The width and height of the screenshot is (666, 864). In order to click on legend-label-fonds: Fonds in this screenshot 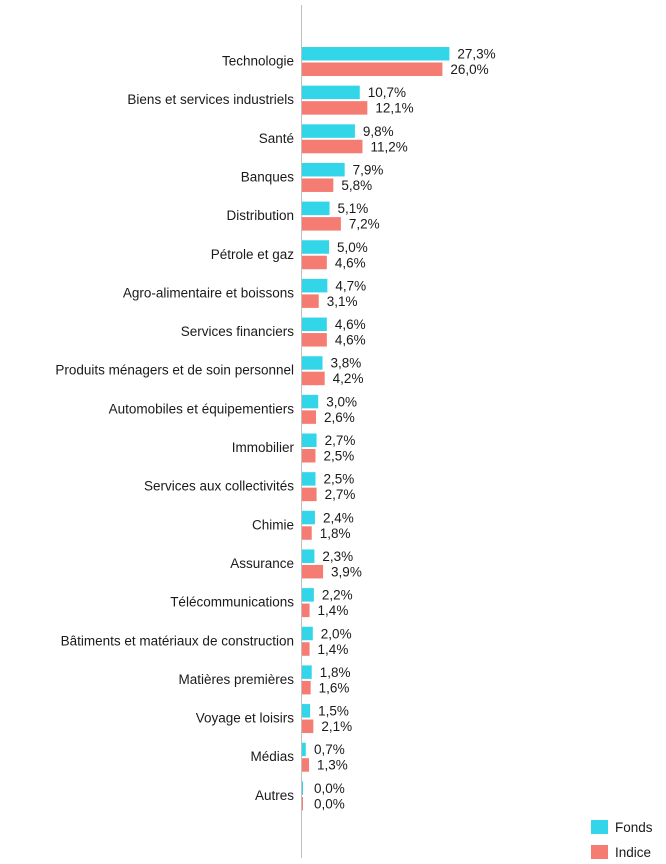, I will do `click(634, 827)`.